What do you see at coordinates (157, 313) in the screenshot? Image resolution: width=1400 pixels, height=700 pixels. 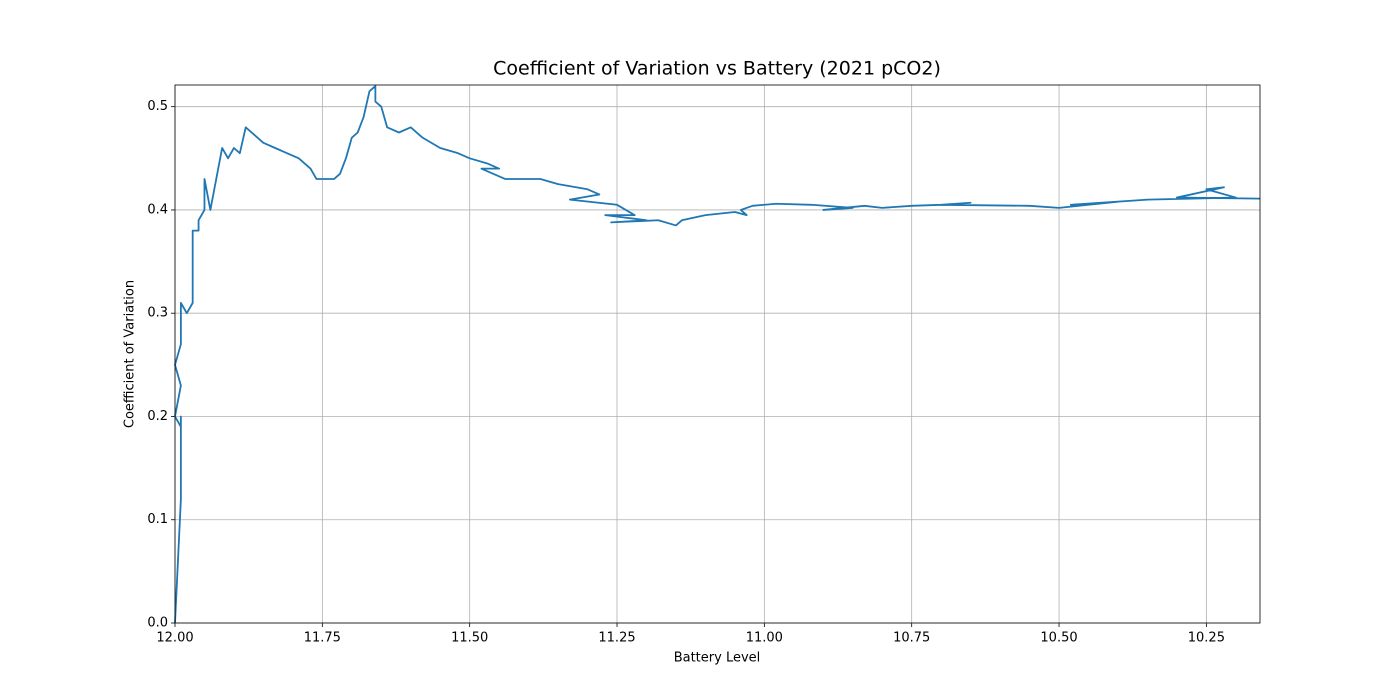 I see `y-tick-label: 0.3` at bounding box center [157, 313].